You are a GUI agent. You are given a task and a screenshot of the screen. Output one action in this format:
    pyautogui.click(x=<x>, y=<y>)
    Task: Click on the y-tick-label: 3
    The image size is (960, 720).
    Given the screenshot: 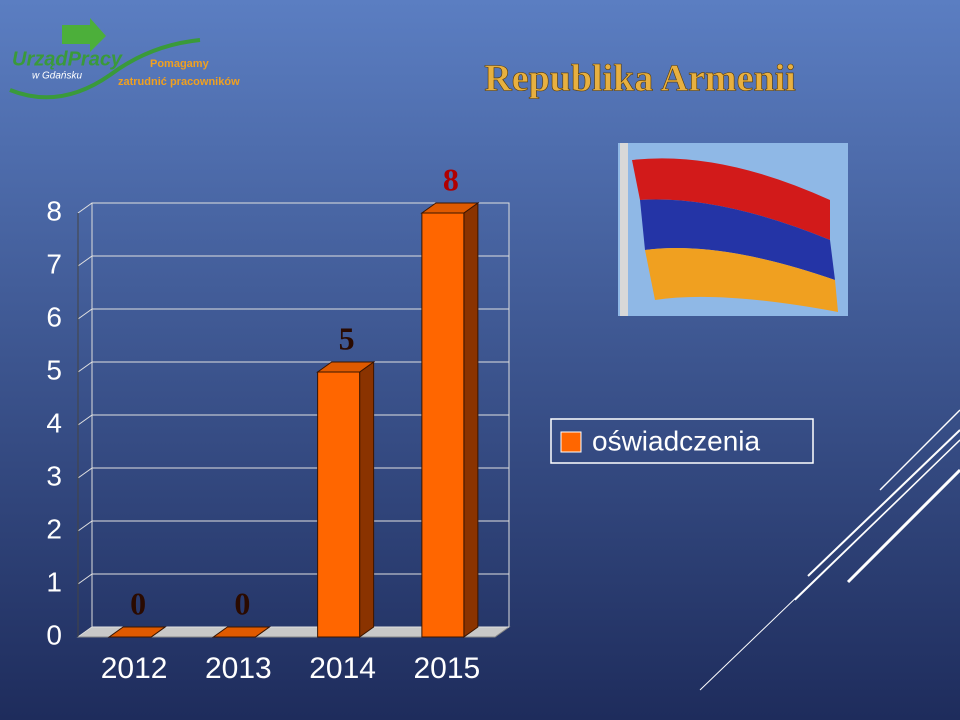 What is the action you would take?
    pyautogui.click(x=54, y=475)
    